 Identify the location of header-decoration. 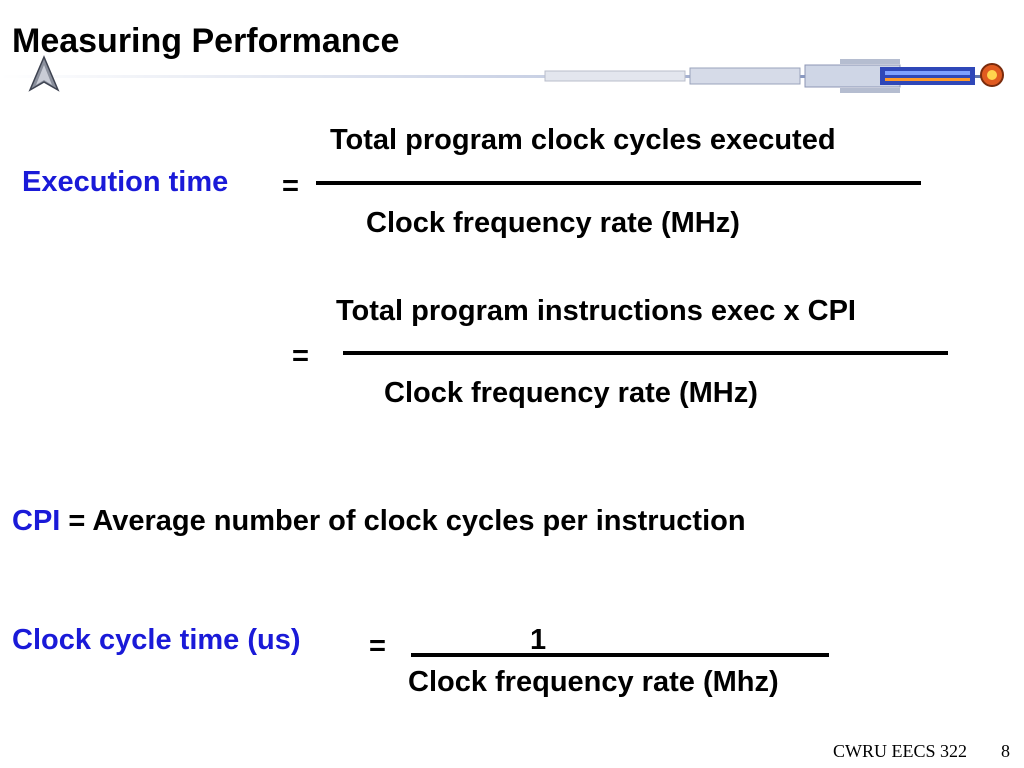
(502, 74).